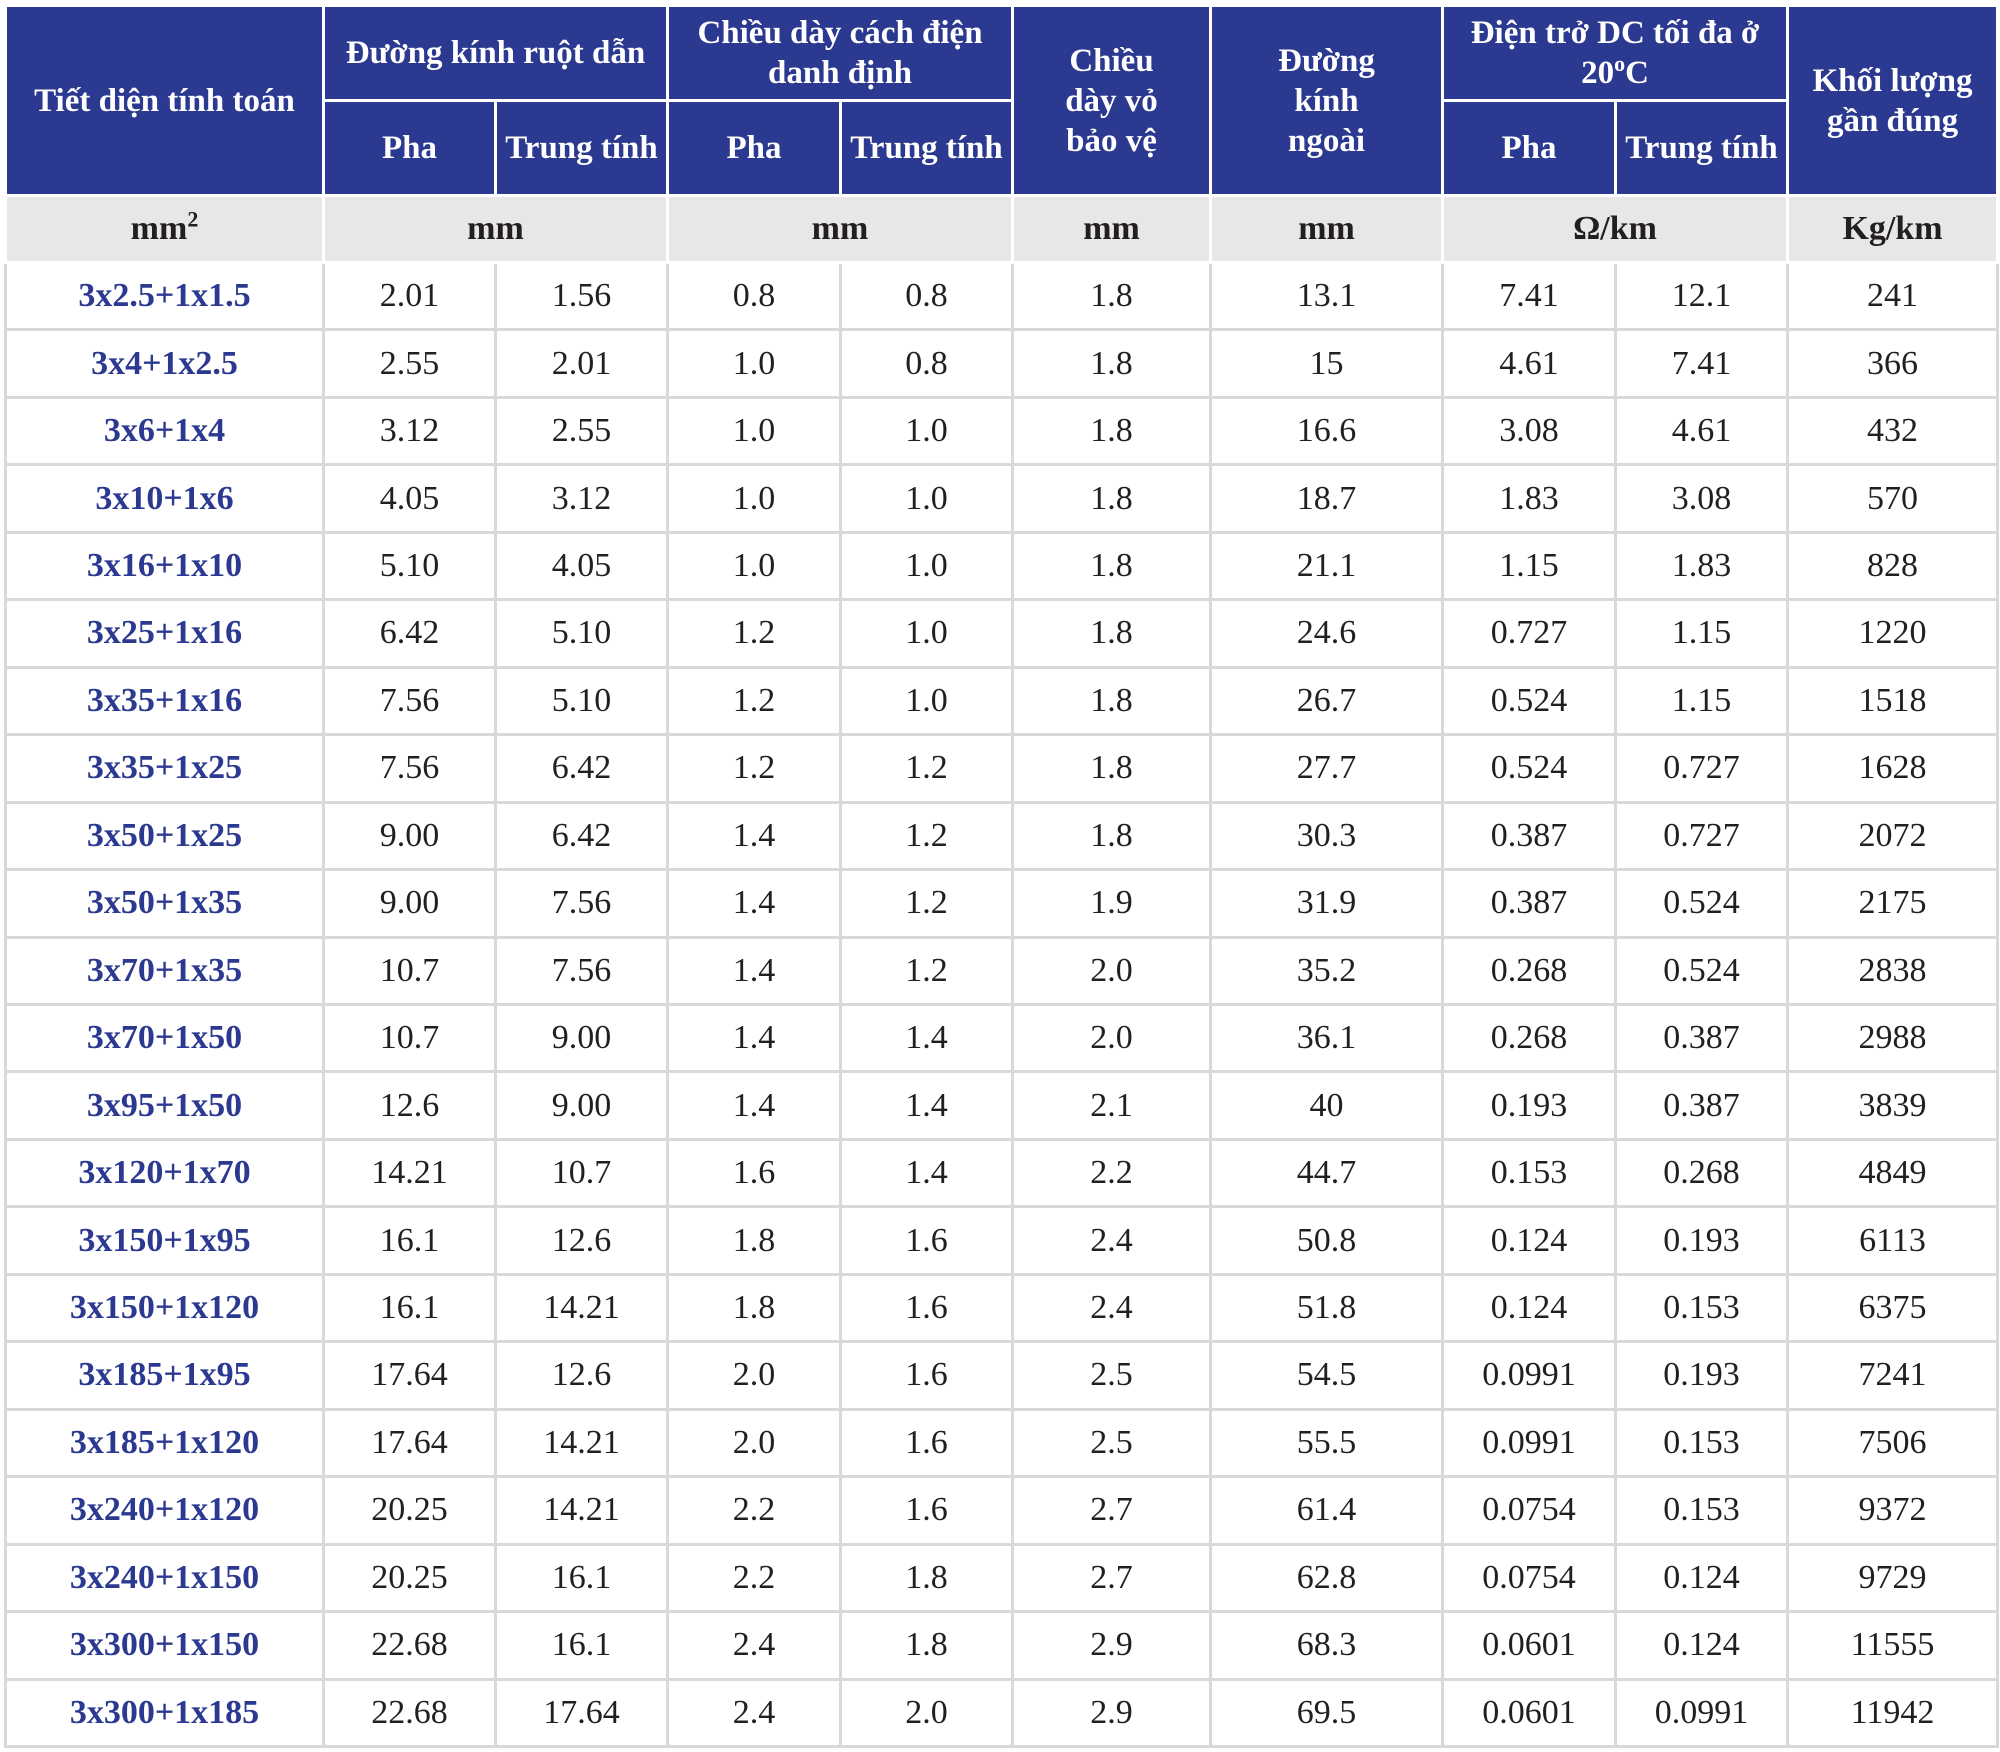 The height and width of the screenshot is (1752, 2000). What do you see at coordinates (1327, 431) in the screenshot?
I see `cell-outer-diameter: 16.6` at bounding box center [1327, 431].